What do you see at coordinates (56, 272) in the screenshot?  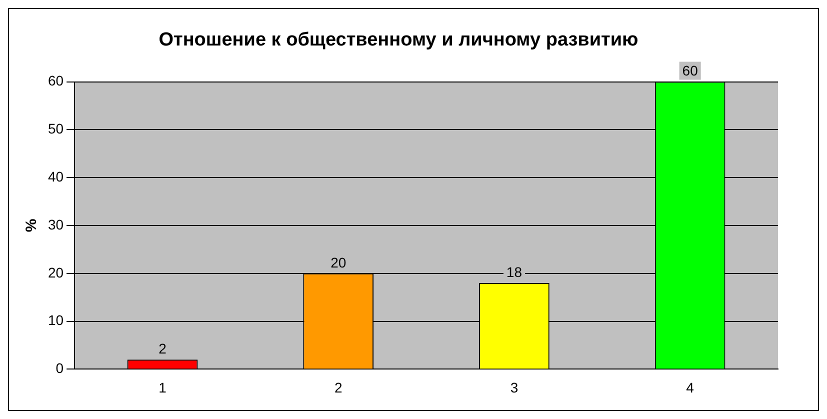 I see `y-tick-label: 20` at bounding box center [56, 272].